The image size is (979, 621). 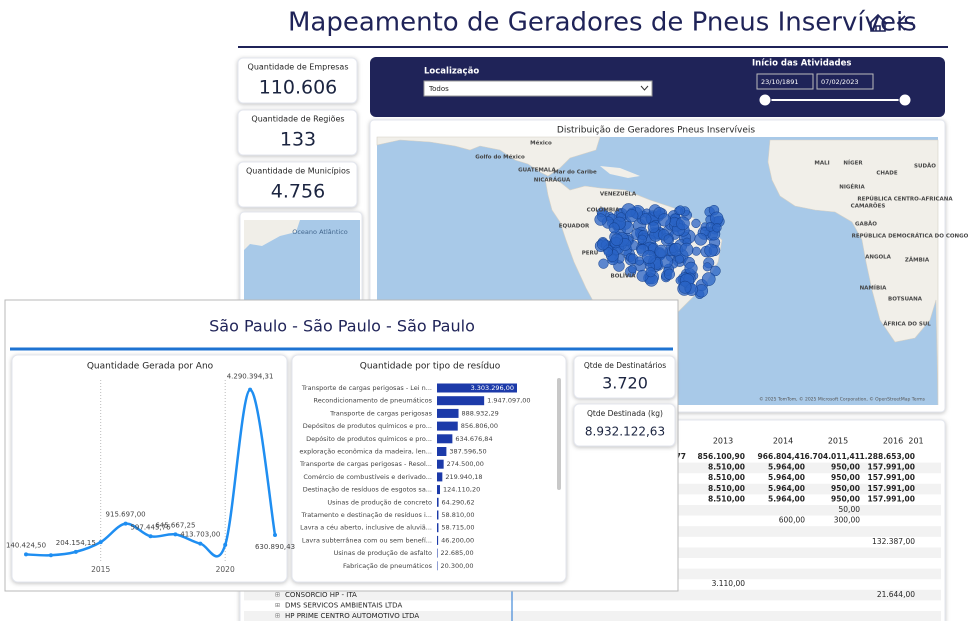 What do you see at coordinates (618, 195) in the screenshot?
I see `map-label: VENEZUELA` at bounding box center [618, 195].